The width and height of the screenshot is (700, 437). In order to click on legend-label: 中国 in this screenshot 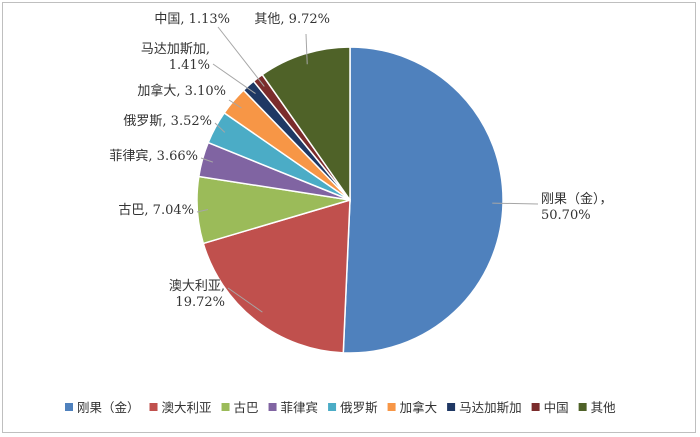, I will do `click(556, 407)`.